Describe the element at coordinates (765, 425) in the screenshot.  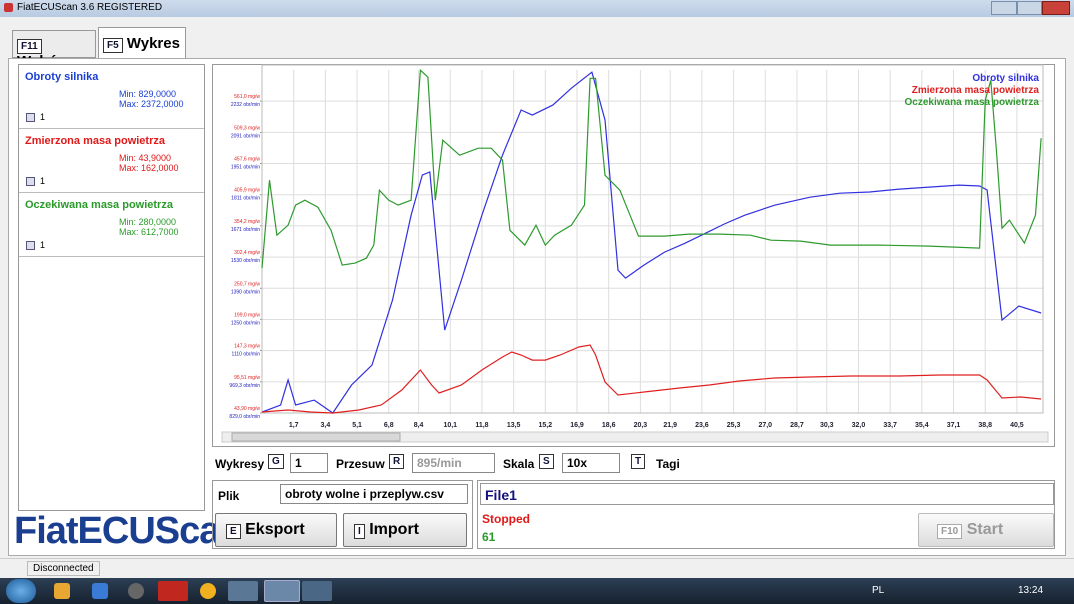
I see `x-tick-label: 27,0` at that location.